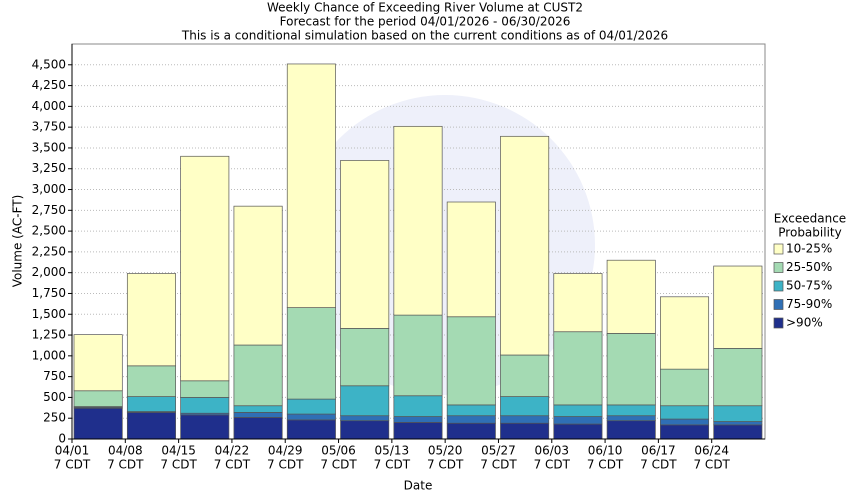 The height and width of the screenshot is (500, 850). What do you see at coordinates (49, 64) in the screenshot?
I see `y-tick-label: 4,500` at bounding box center [49, 64].